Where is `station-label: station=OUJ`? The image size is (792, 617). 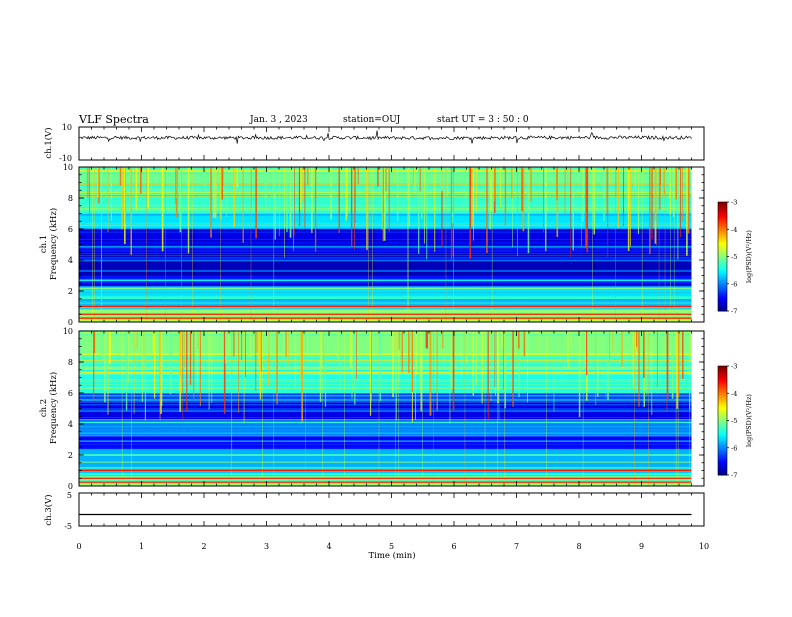 station-label: station=OUJ is located at coordinates (372, 120).